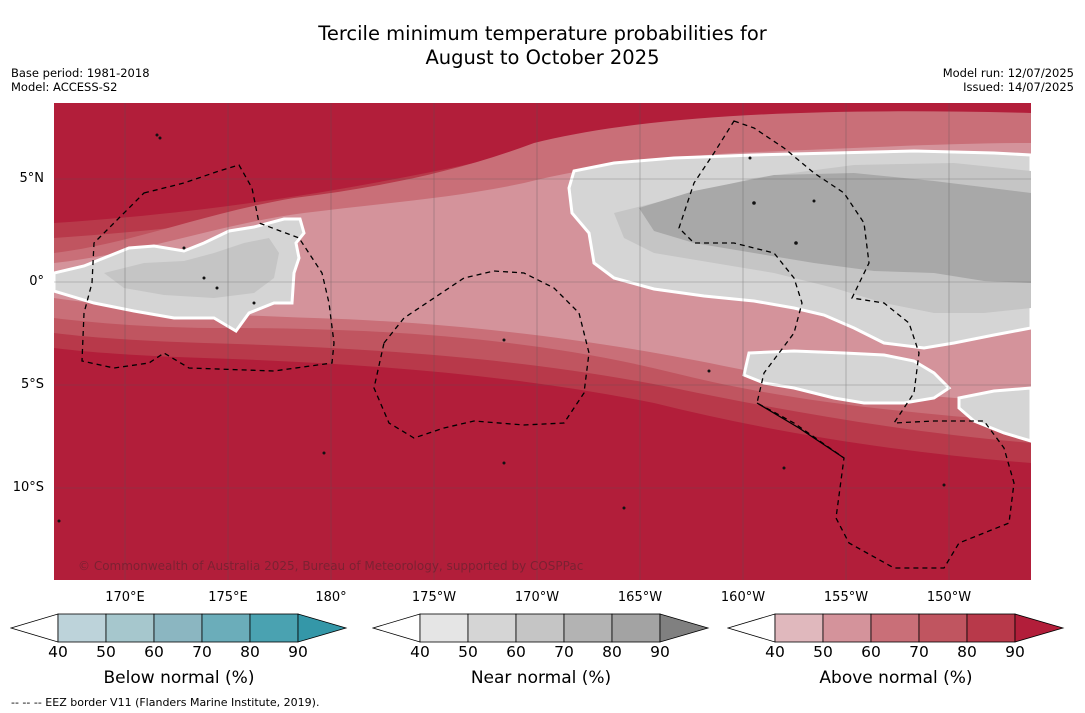  What do you see at coordinates (154, 652) in the screenshot?
I see `colorbar-below-tick-60: 60` at bounding box center [154, 652].